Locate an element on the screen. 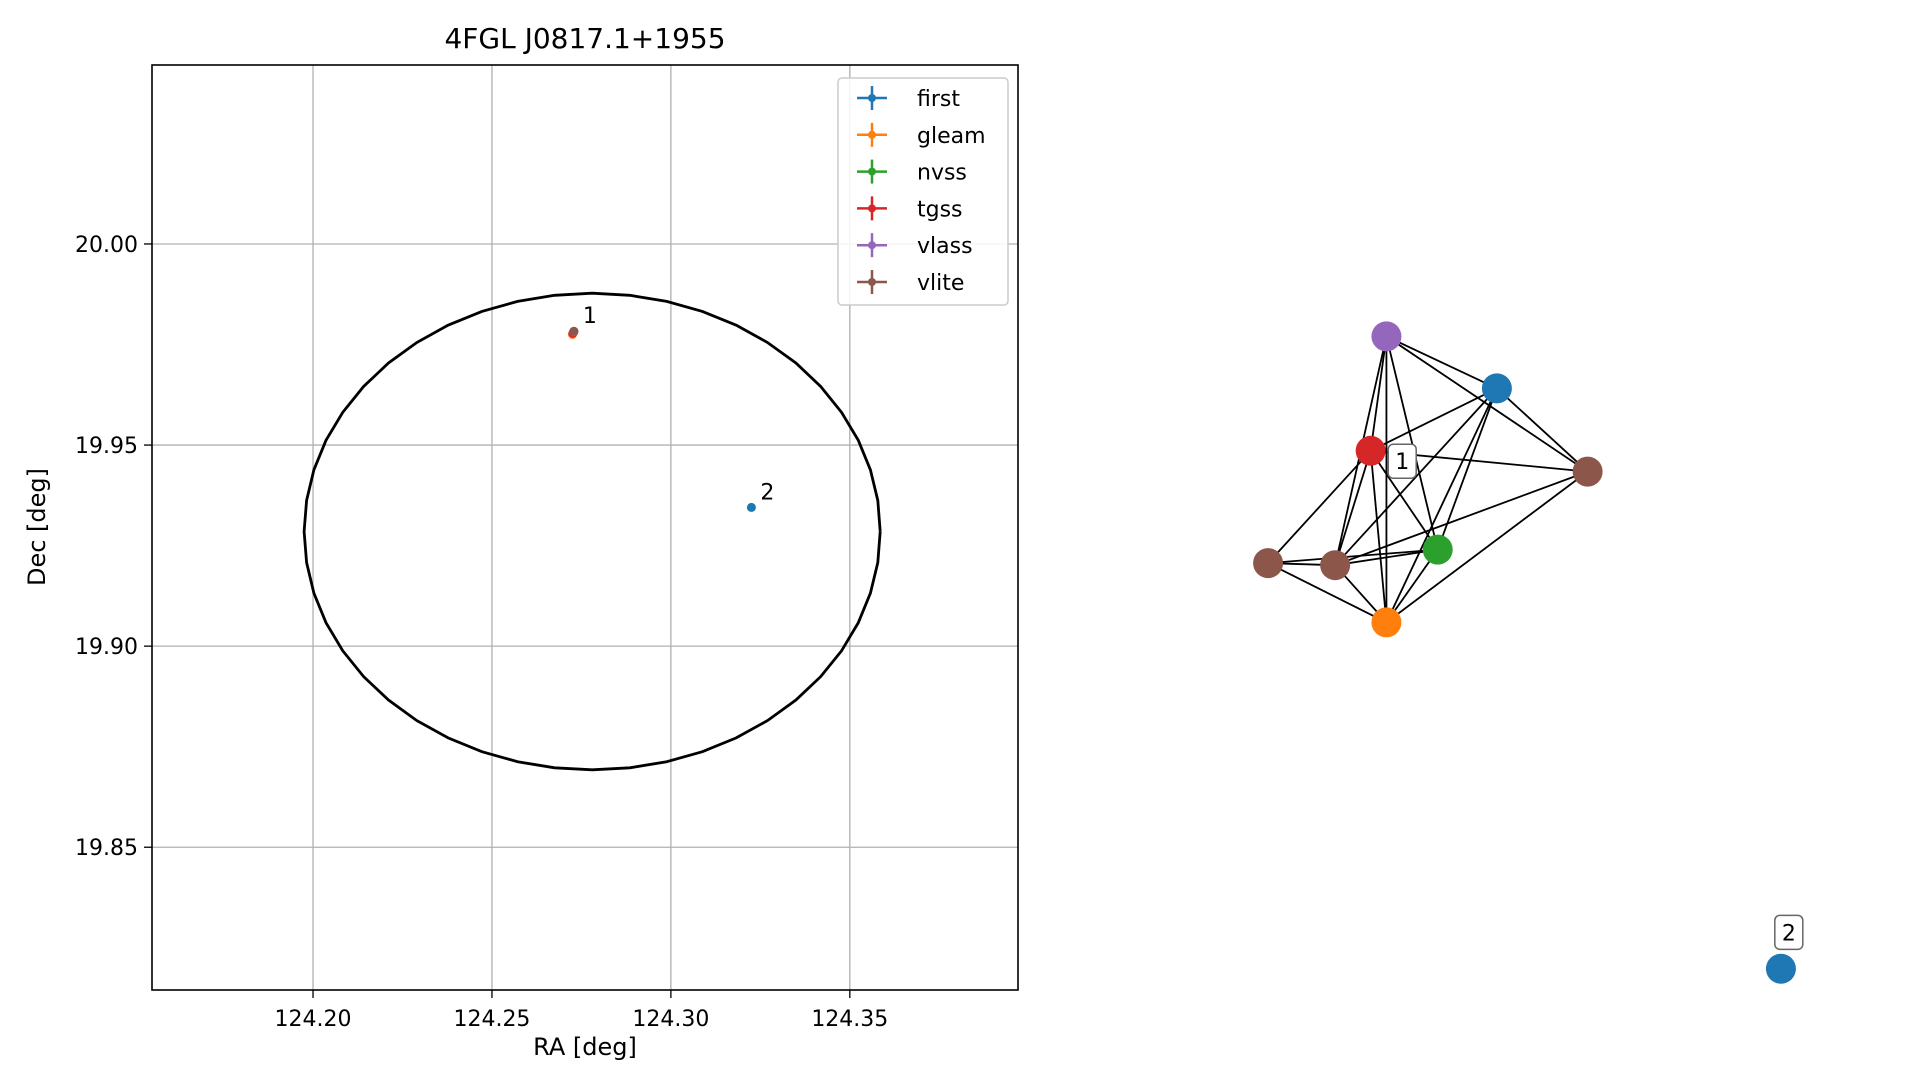  graph-node-vlite-c is located at coordinates (1335, 565).